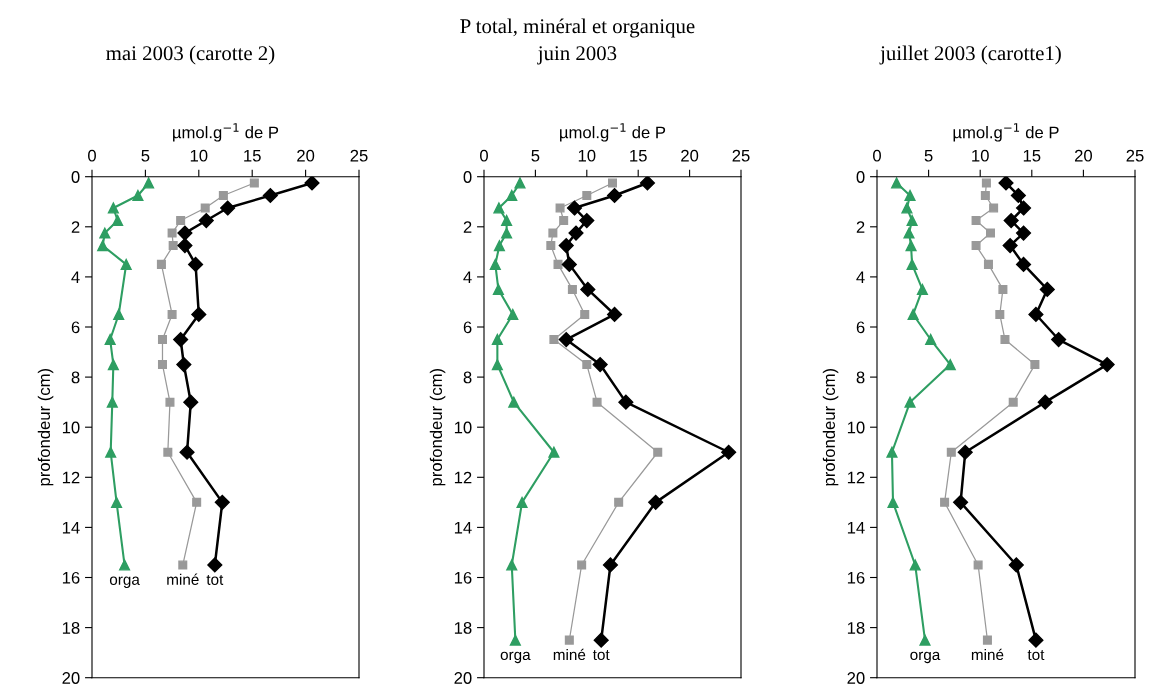  I want to click on y-tick-label: 12, so click(463, 477).